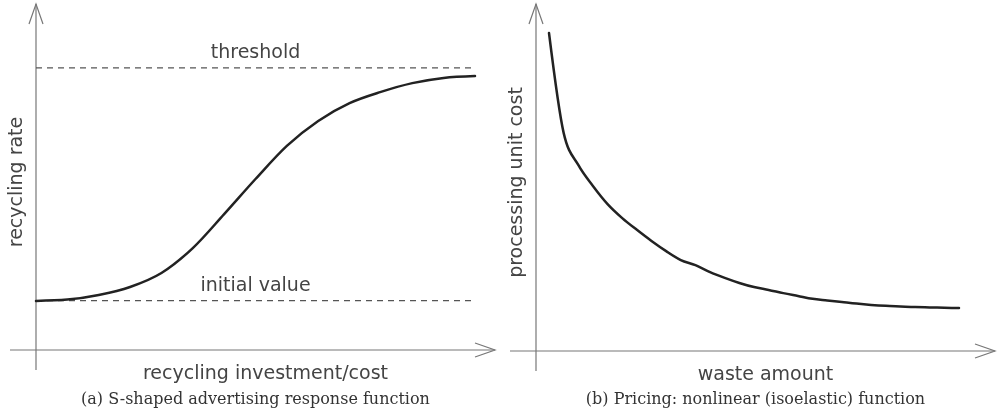 Image resolution: width=1001 pixels, height=414 pixels. What do you see at coordinates (255, 398) in the screenshot?
I see `text: (a) S-shaped advertising response function` at bounding box center [255, 398].